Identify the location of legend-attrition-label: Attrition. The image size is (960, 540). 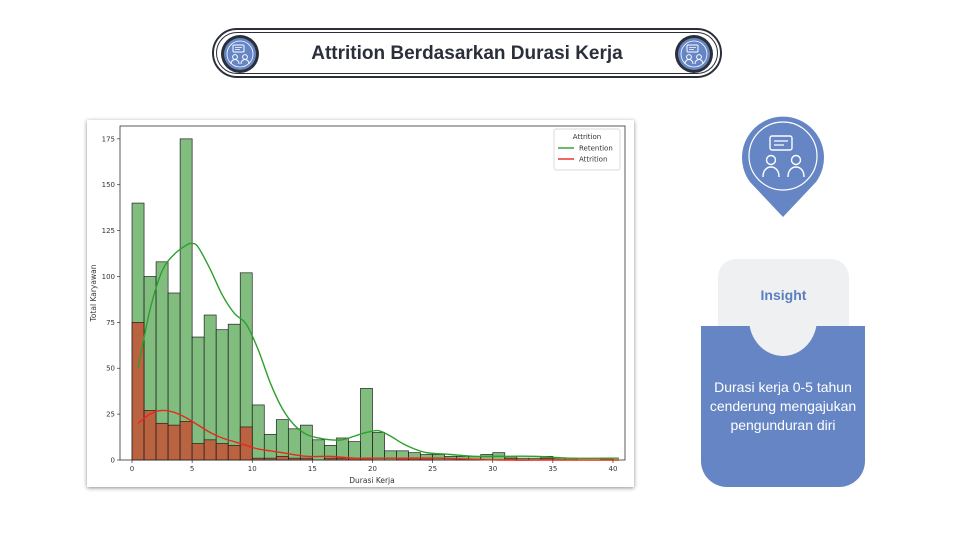
(593, 160).